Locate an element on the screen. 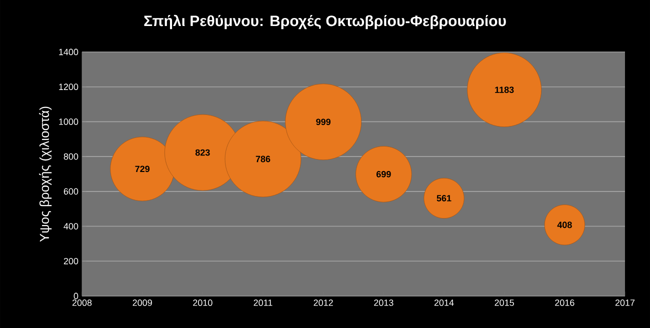 The height and width of the screenshot is (328, 650). chart-title: Σπήλι Ρεθύμνου: Βροχές Οκτωβρίου-Φεβρουαρίου is located at coordinates (325, 22).